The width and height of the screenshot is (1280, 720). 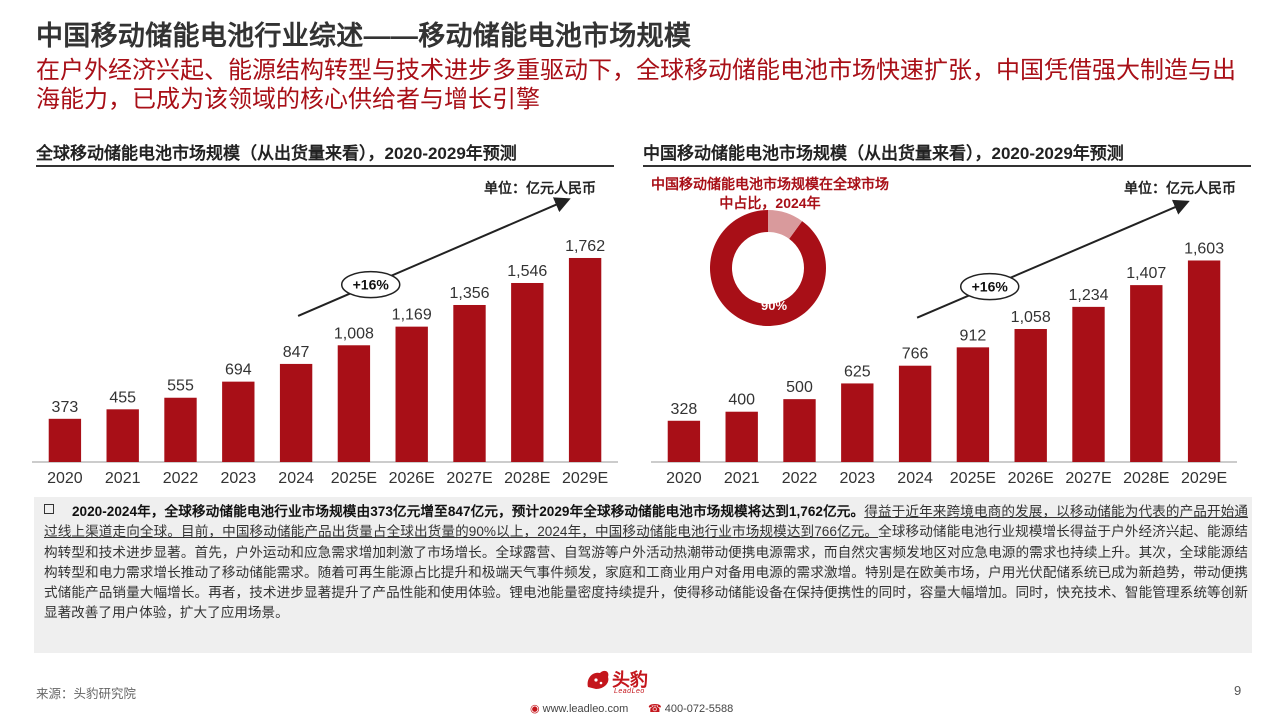 What do you see at coordinates (1180, 188) in the screenshot?
I see `china-chart-unit: 单位：亿元人民币` at bounding box center [1180, 188].